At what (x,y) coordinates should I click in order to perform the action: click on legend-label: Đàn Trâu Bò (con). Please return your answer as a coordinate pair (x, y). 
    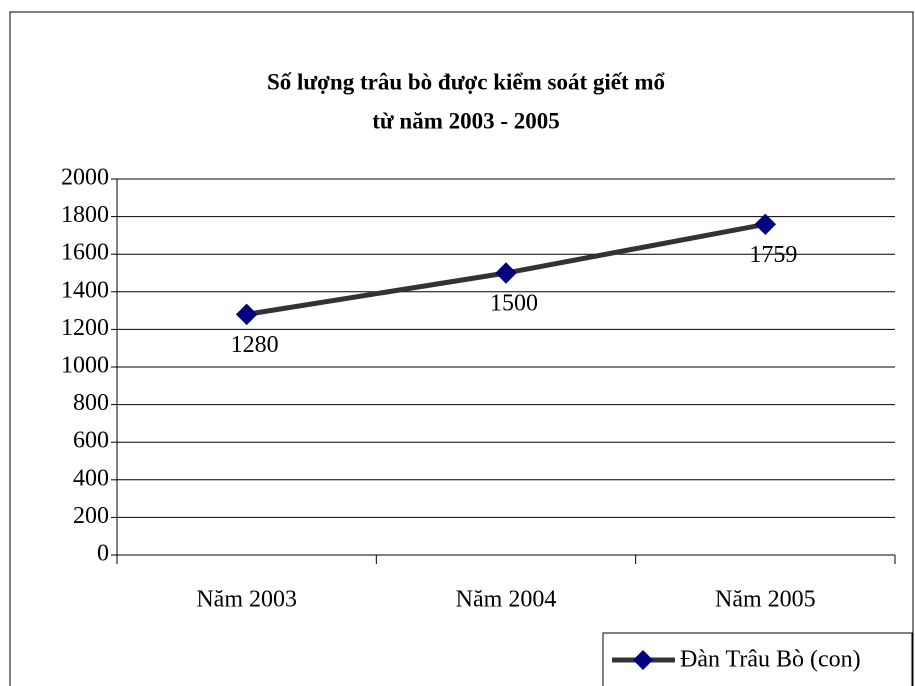
    Looking at the image, I should click on (770, 660).